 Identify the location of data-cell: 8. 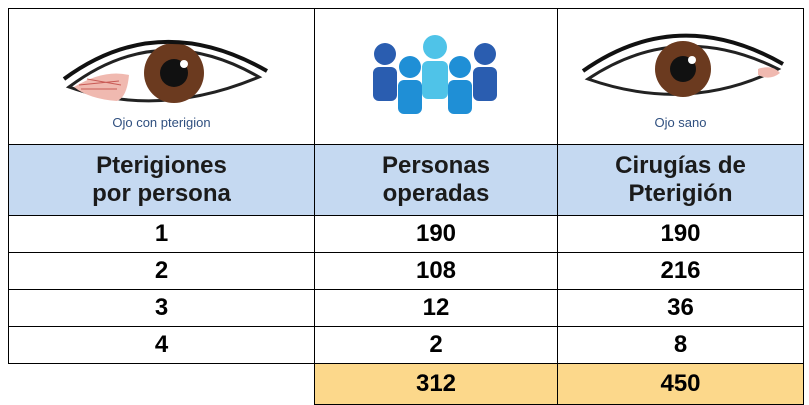
(680, 345).